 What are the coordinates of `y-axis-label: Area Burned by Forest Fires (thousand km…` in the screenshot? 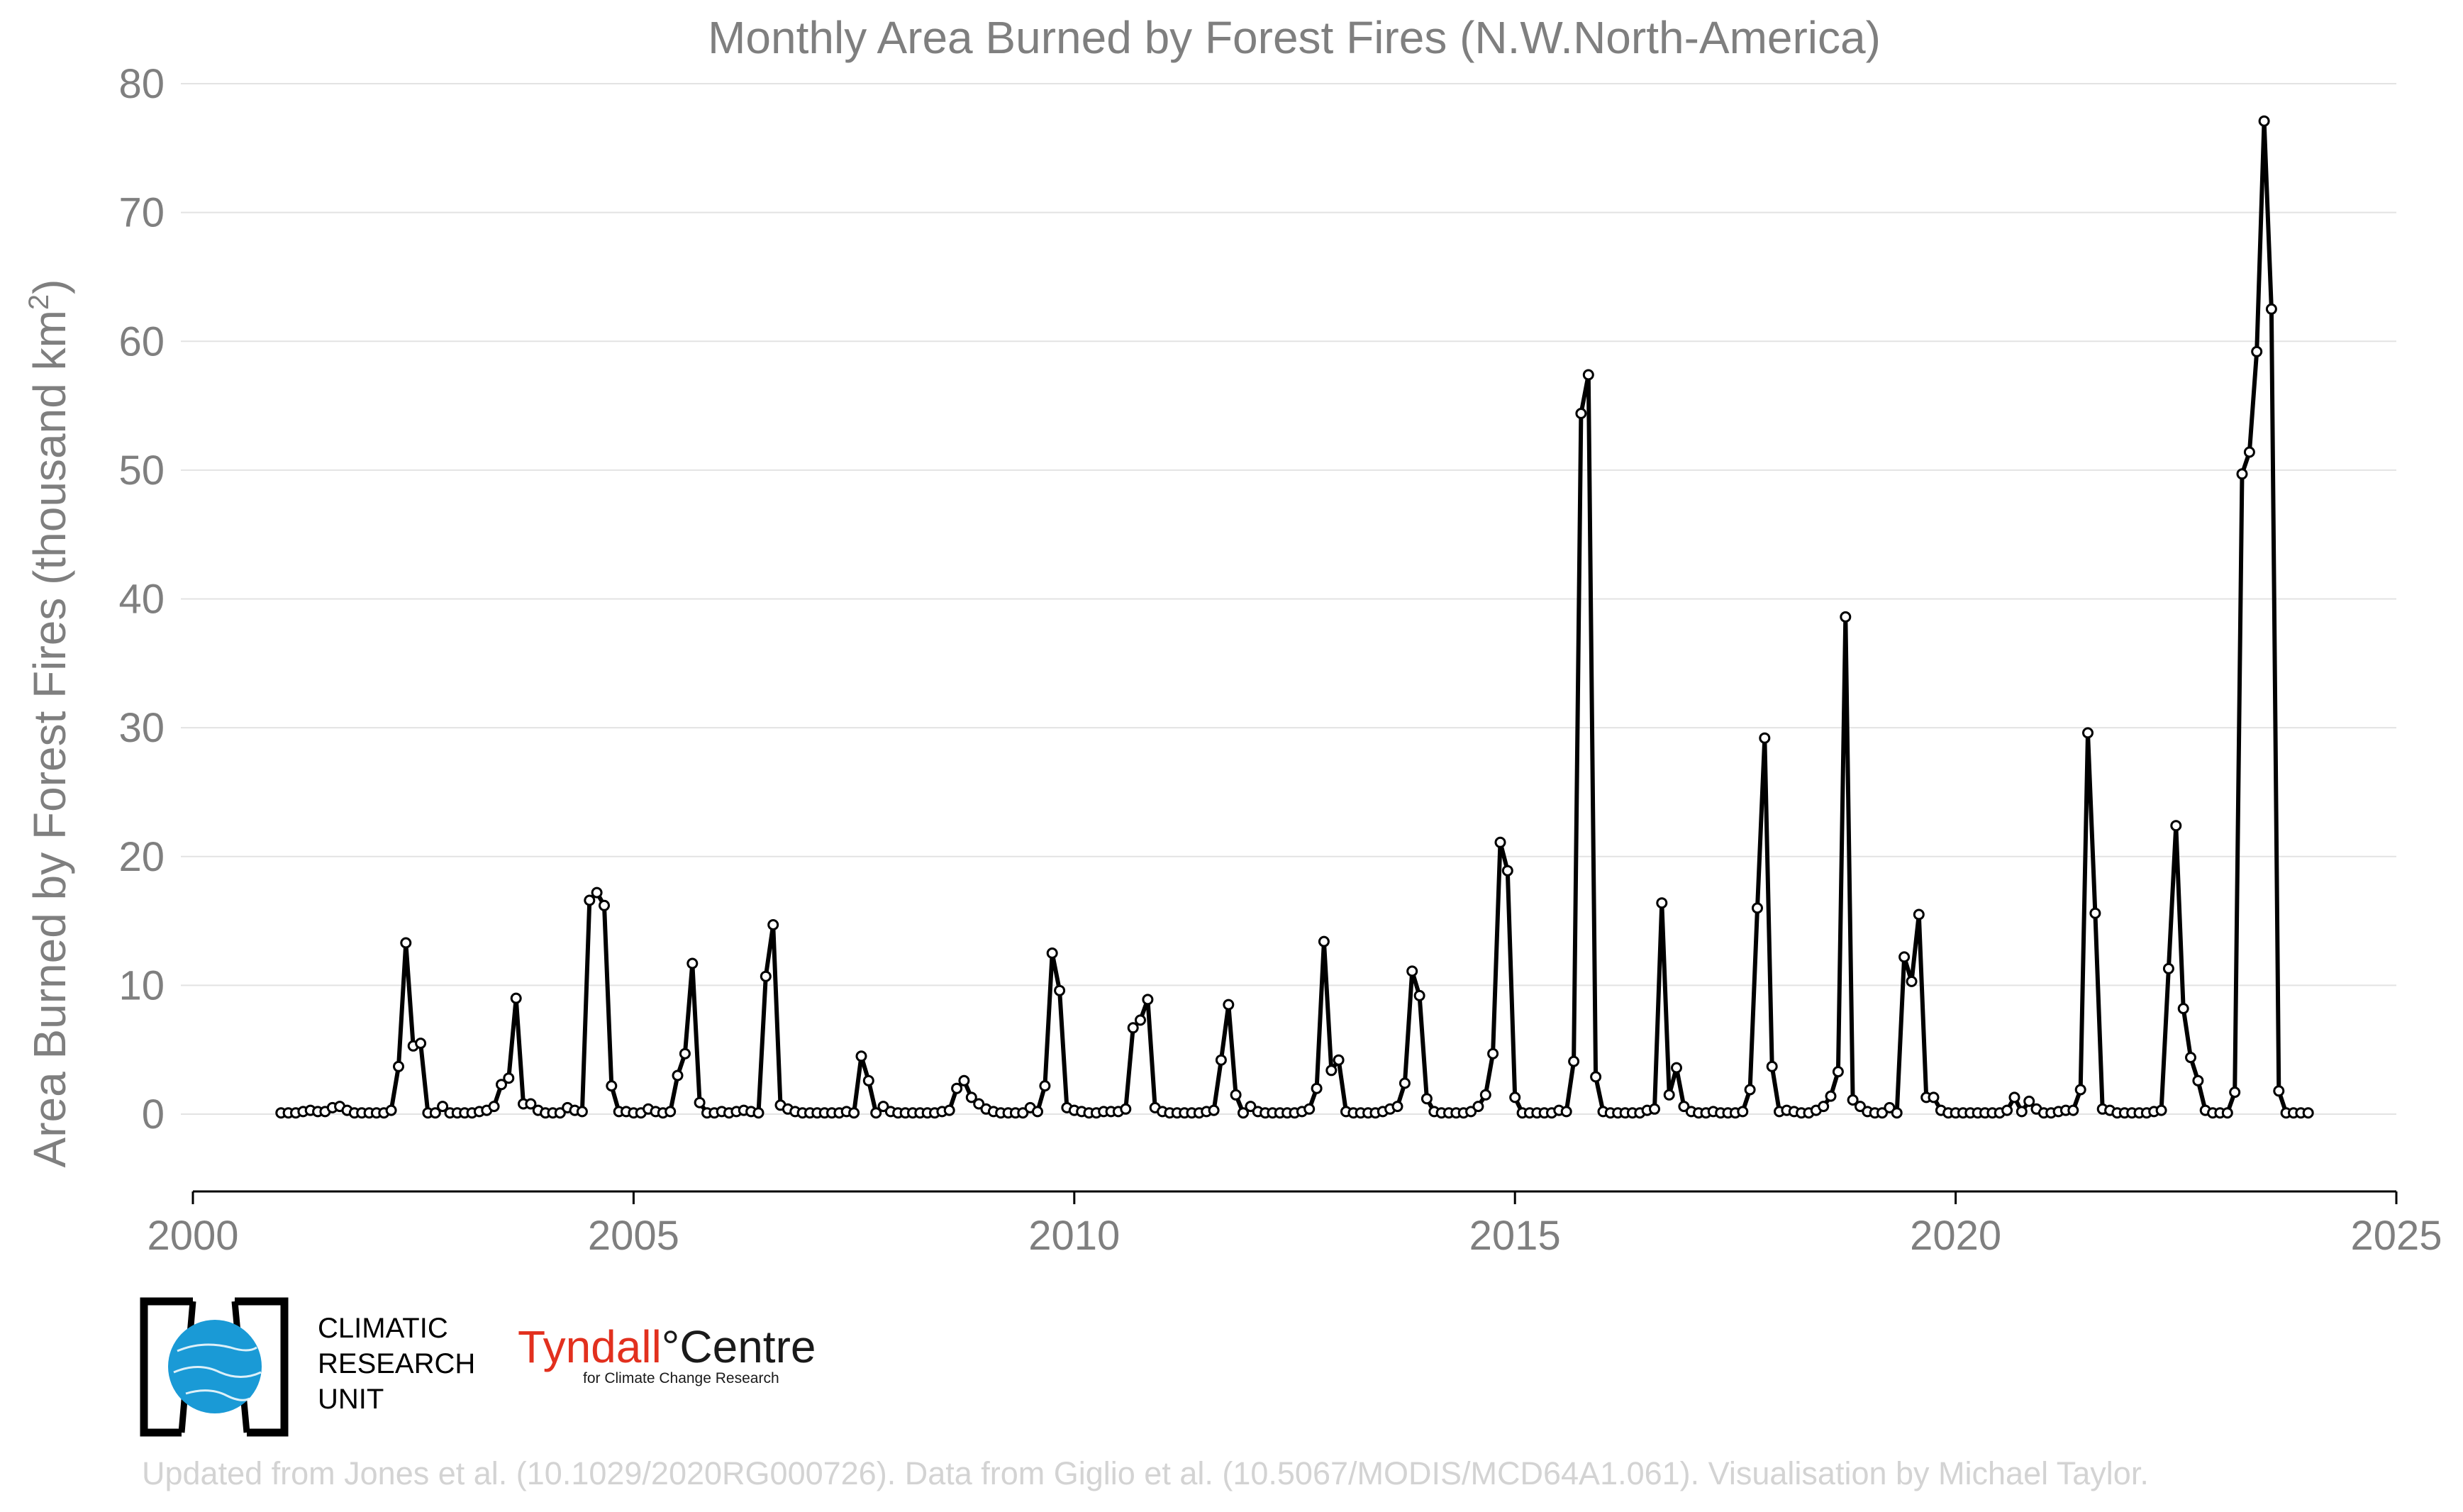 It's located at (49, 723).